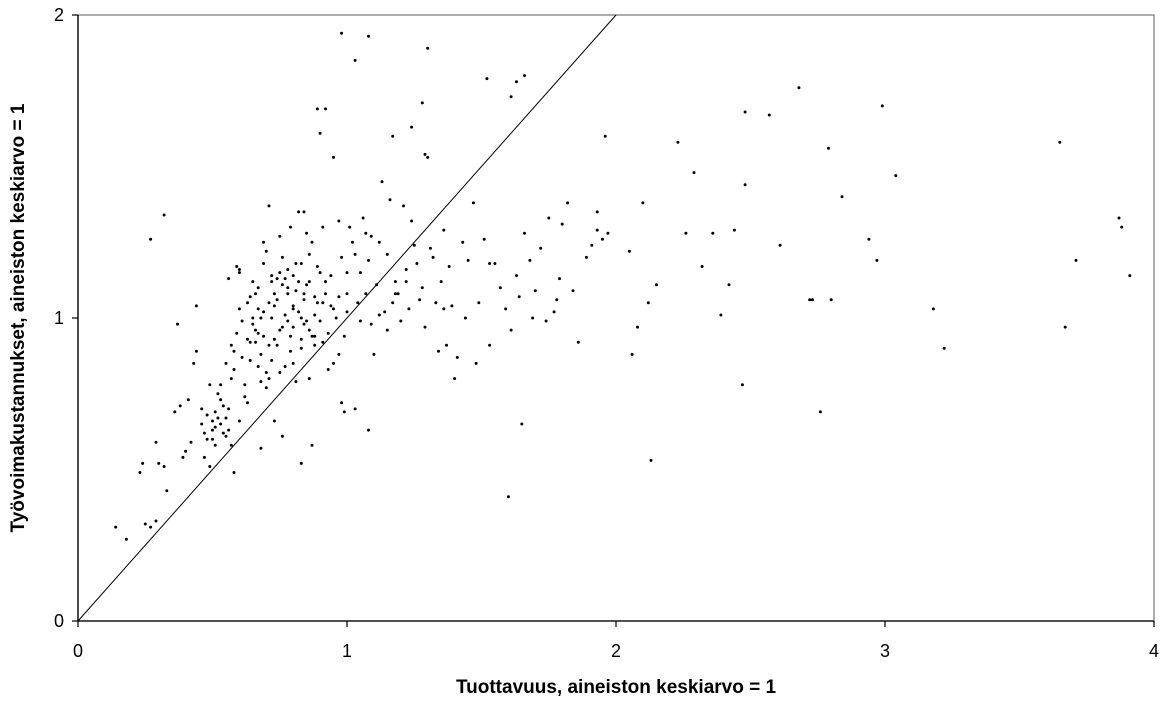 The height and width of the screenshot is (707, 1164). I want to click on x-tick-label: 4, so click(1154, 651).